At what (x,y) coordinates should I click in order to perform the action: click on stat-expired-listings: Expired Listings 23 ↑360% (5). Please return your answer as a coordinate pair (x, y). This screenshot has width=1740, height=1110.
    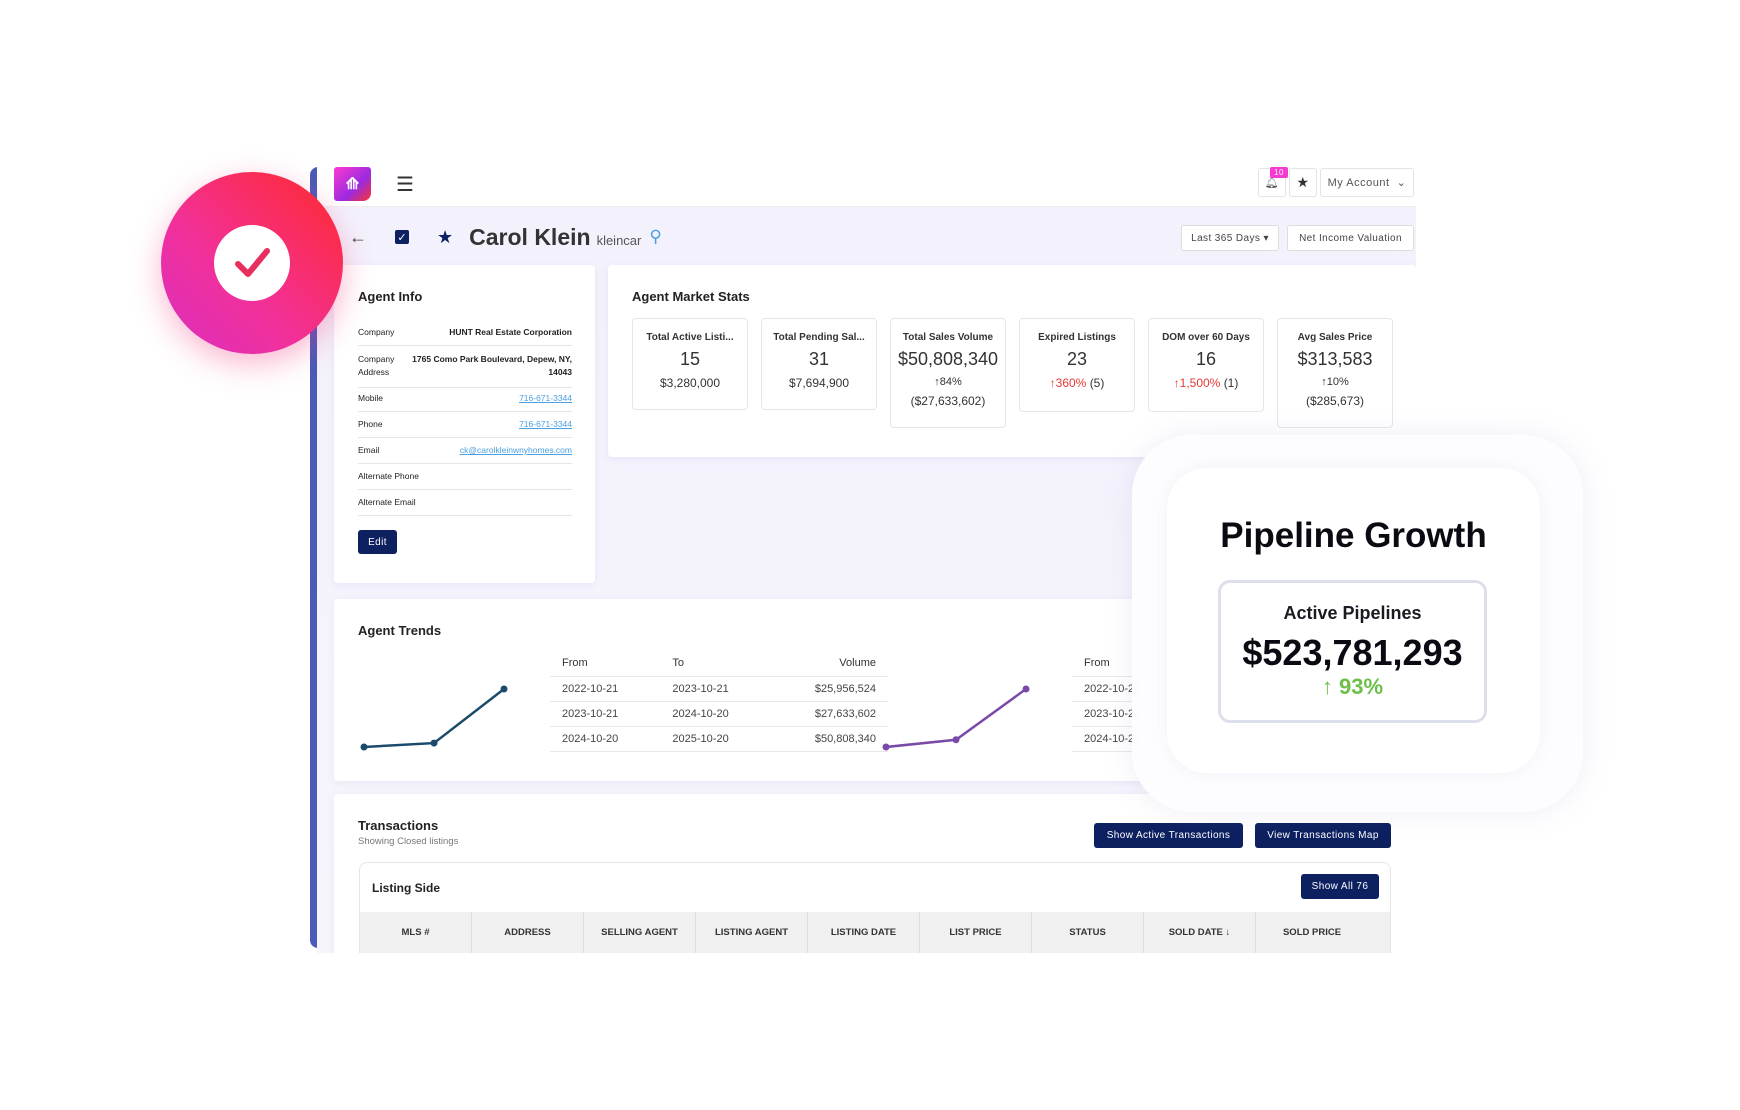
    Looking at the image, I should click on (1077, 365).